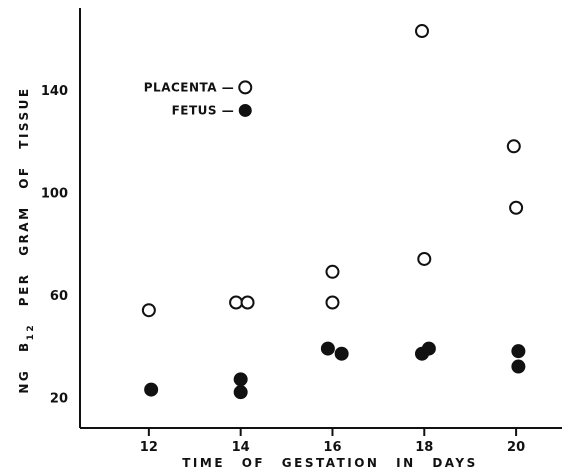 The height and width of the screenshot is (470, 569). I want to click on x-tick-label-14: 14, so click(241, 447).